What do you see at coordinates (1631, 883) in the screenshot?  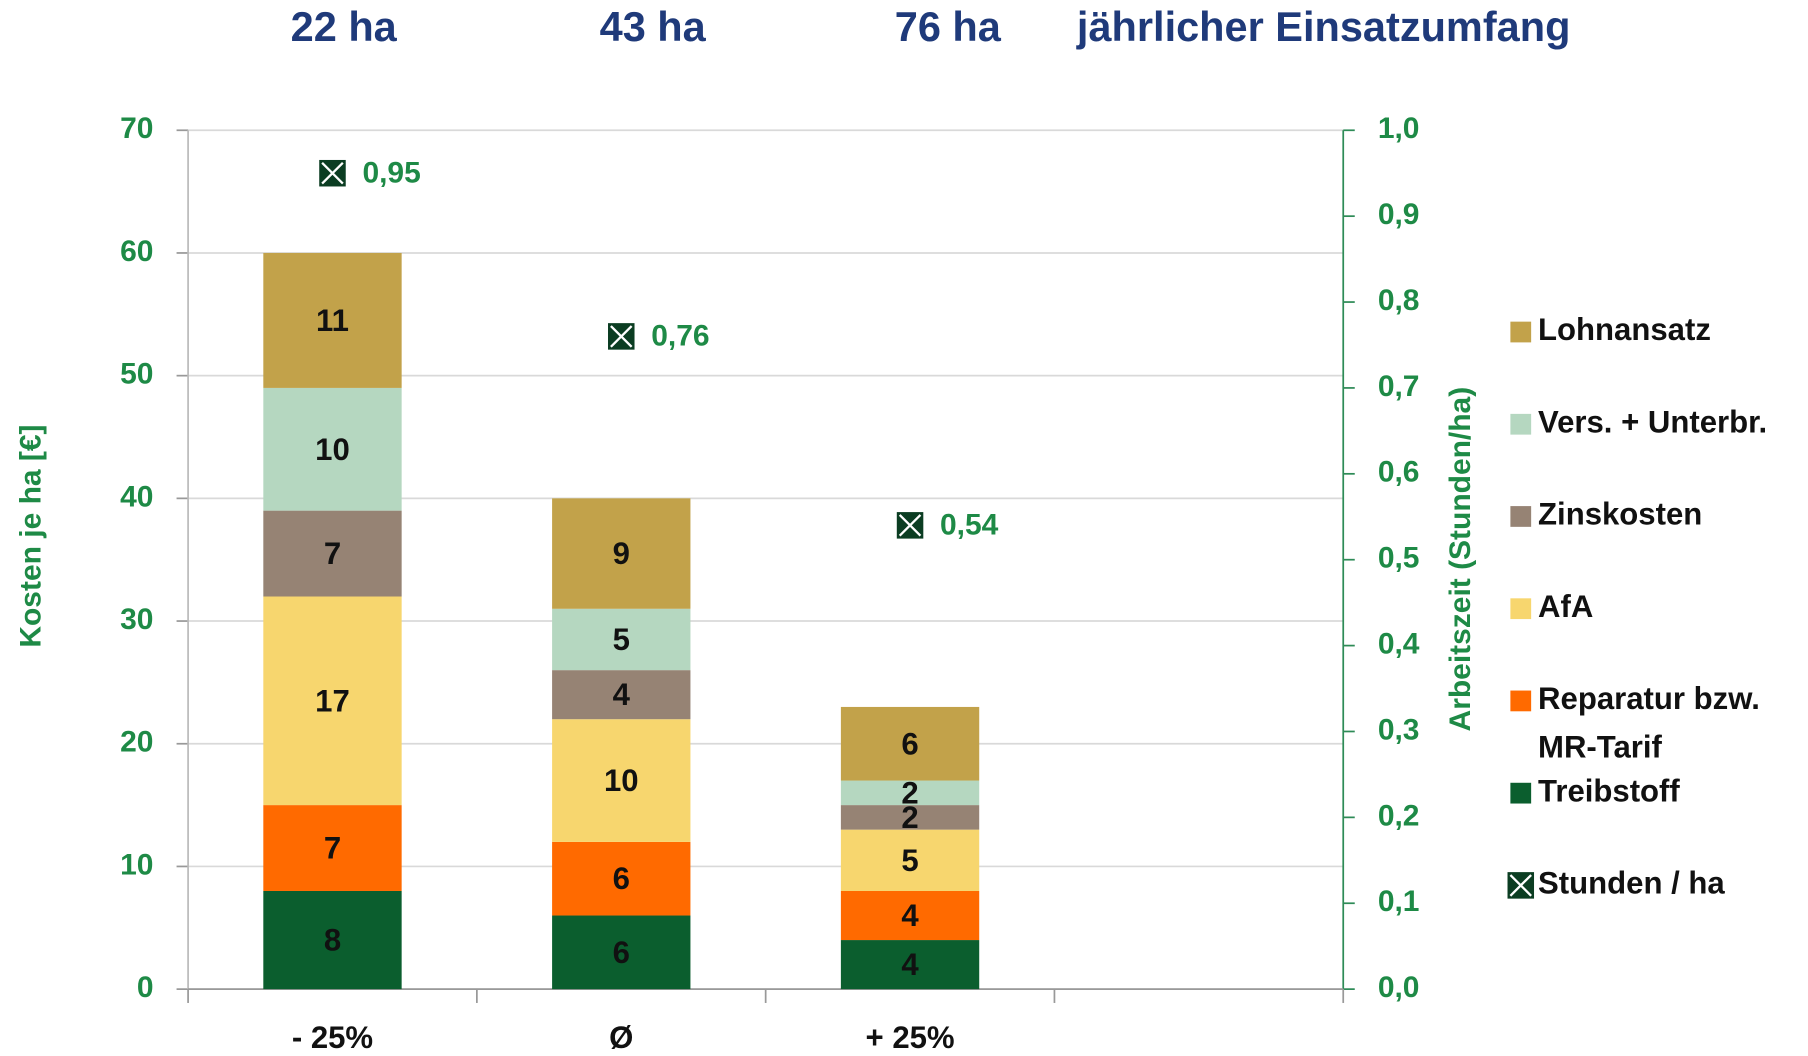 I see `legend-label: Stunden / ha` at bounding box center [1631, 883].